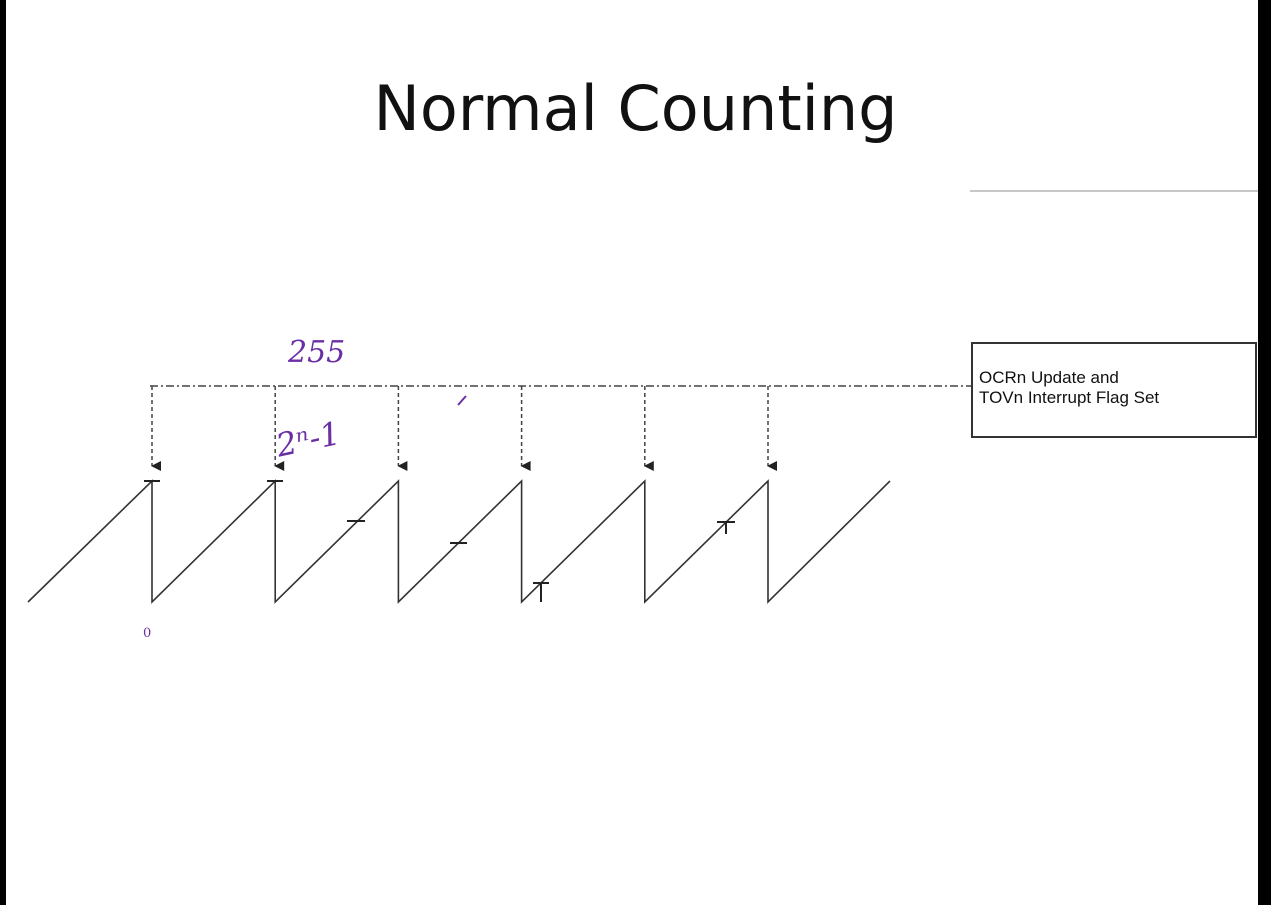  What do you see at coordinates (1049, 377) in the screenshot?
I see `callout-line-1: OCRn Update and` at bounding box center [1049, 377].